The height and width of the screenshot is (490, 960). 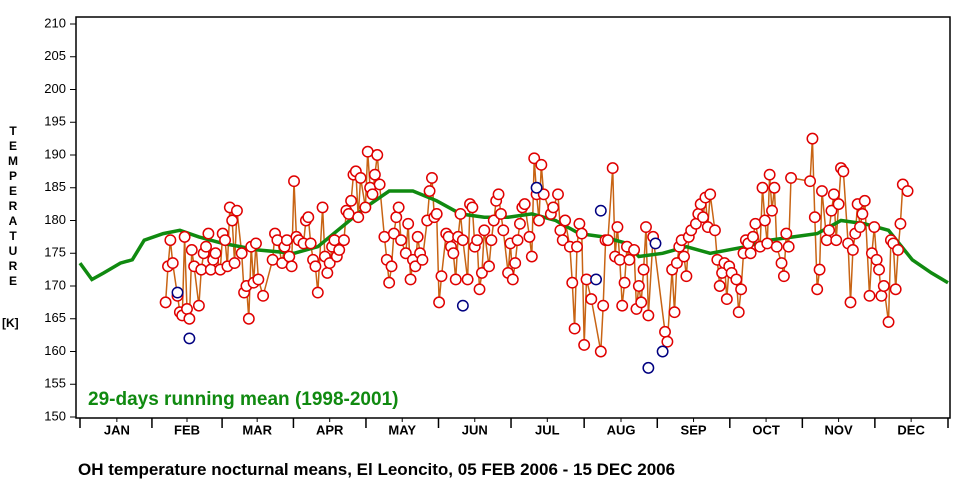 I want to click on x-tick-label: NOV, so click(x=839, y=429).